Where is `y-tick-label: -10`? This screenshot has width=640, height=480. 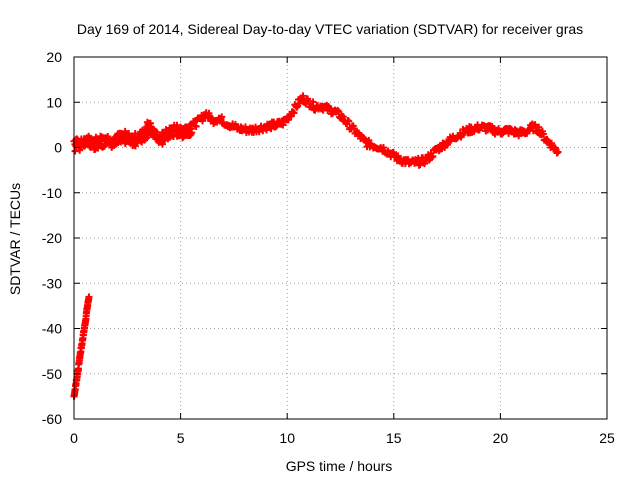 y-tick-label: -10 is located at coordinates (52, 193).